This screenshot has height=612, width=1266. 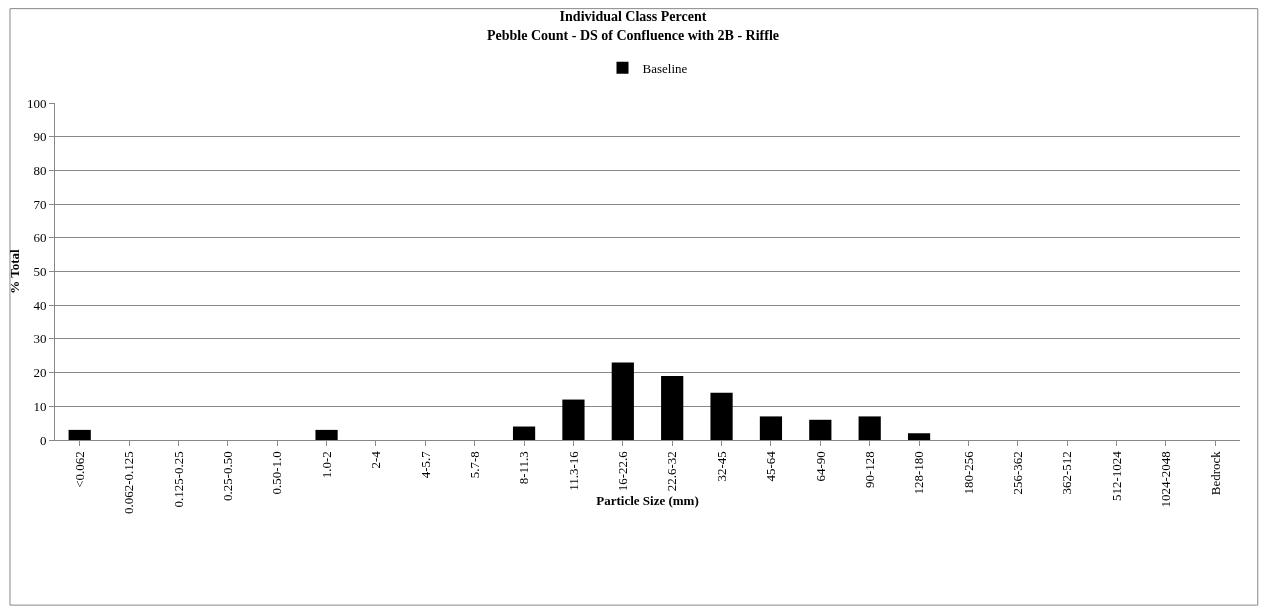 What do you see at coordinates (14, 271) in the screenshot?
I see `y-axis-title: % Total` at bounding box center [14, 271].